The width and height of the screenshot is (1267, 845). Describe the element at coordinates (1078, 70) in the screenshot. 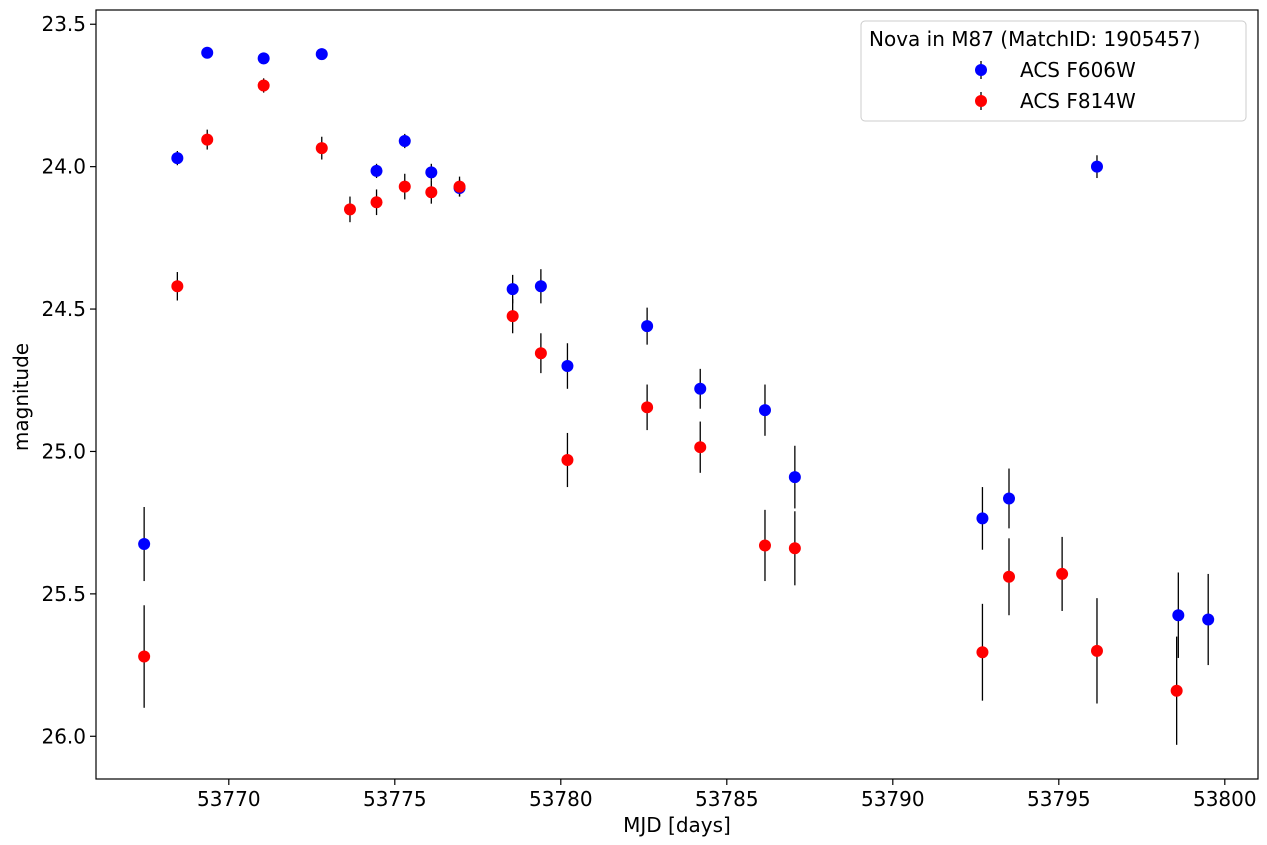

I see `legend-acs-f606w-label: ACS F606W` at that location.